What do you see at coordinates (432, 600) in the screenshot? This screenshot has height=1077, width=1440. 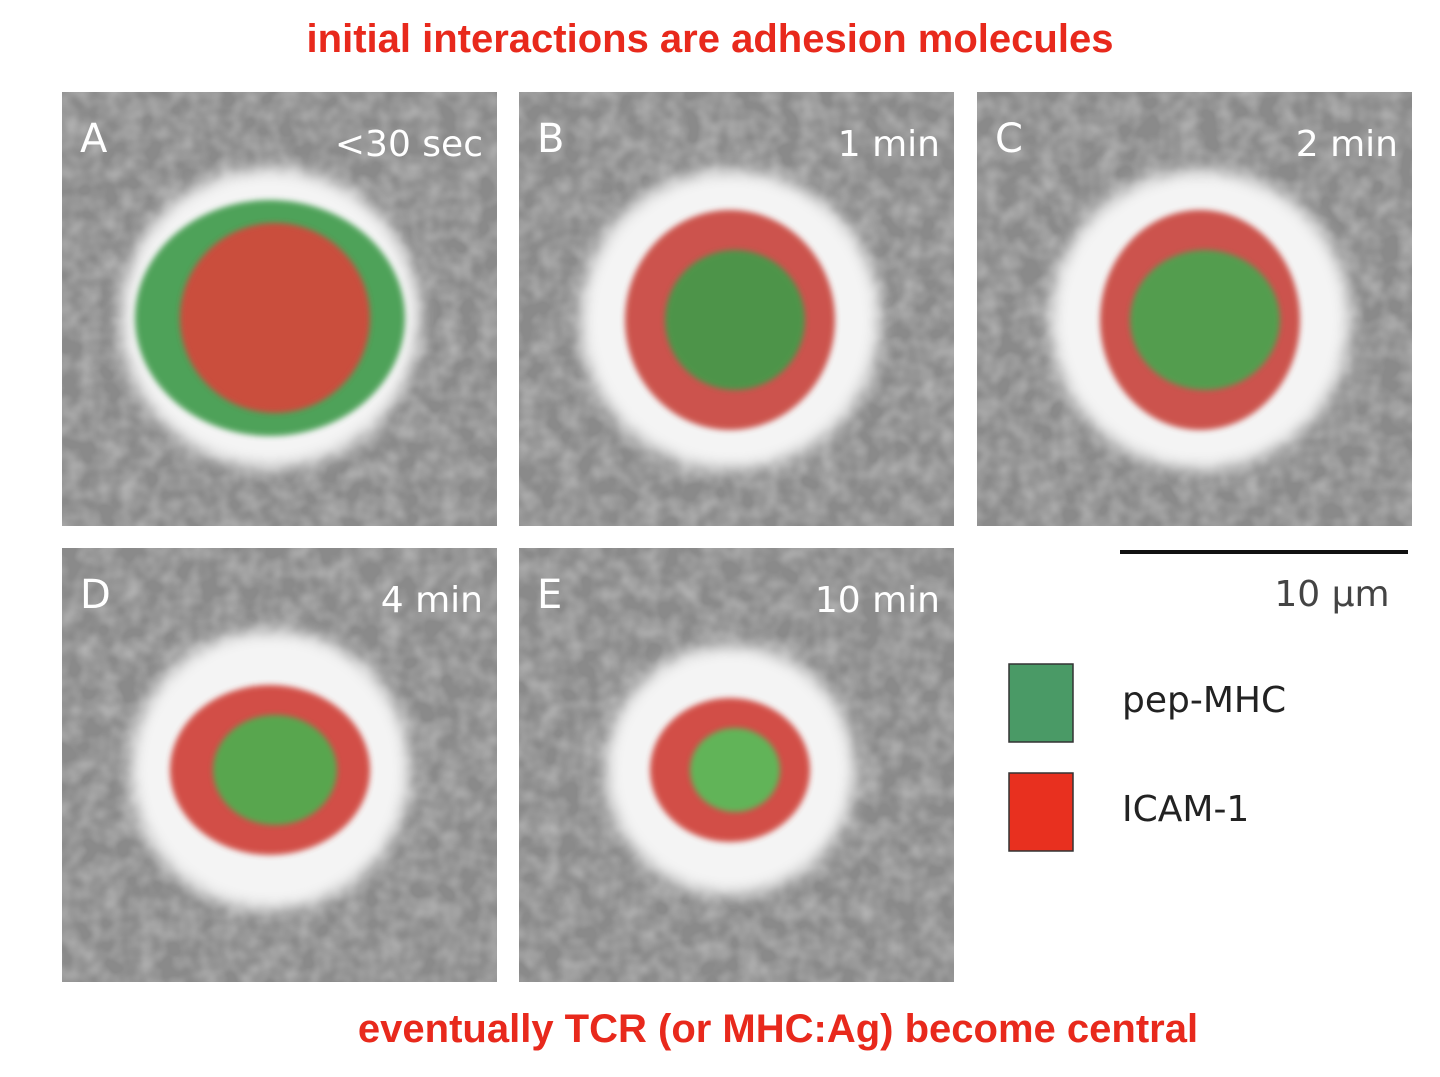 I see `panel-time: 4 min` at bounding box center [432, 600].